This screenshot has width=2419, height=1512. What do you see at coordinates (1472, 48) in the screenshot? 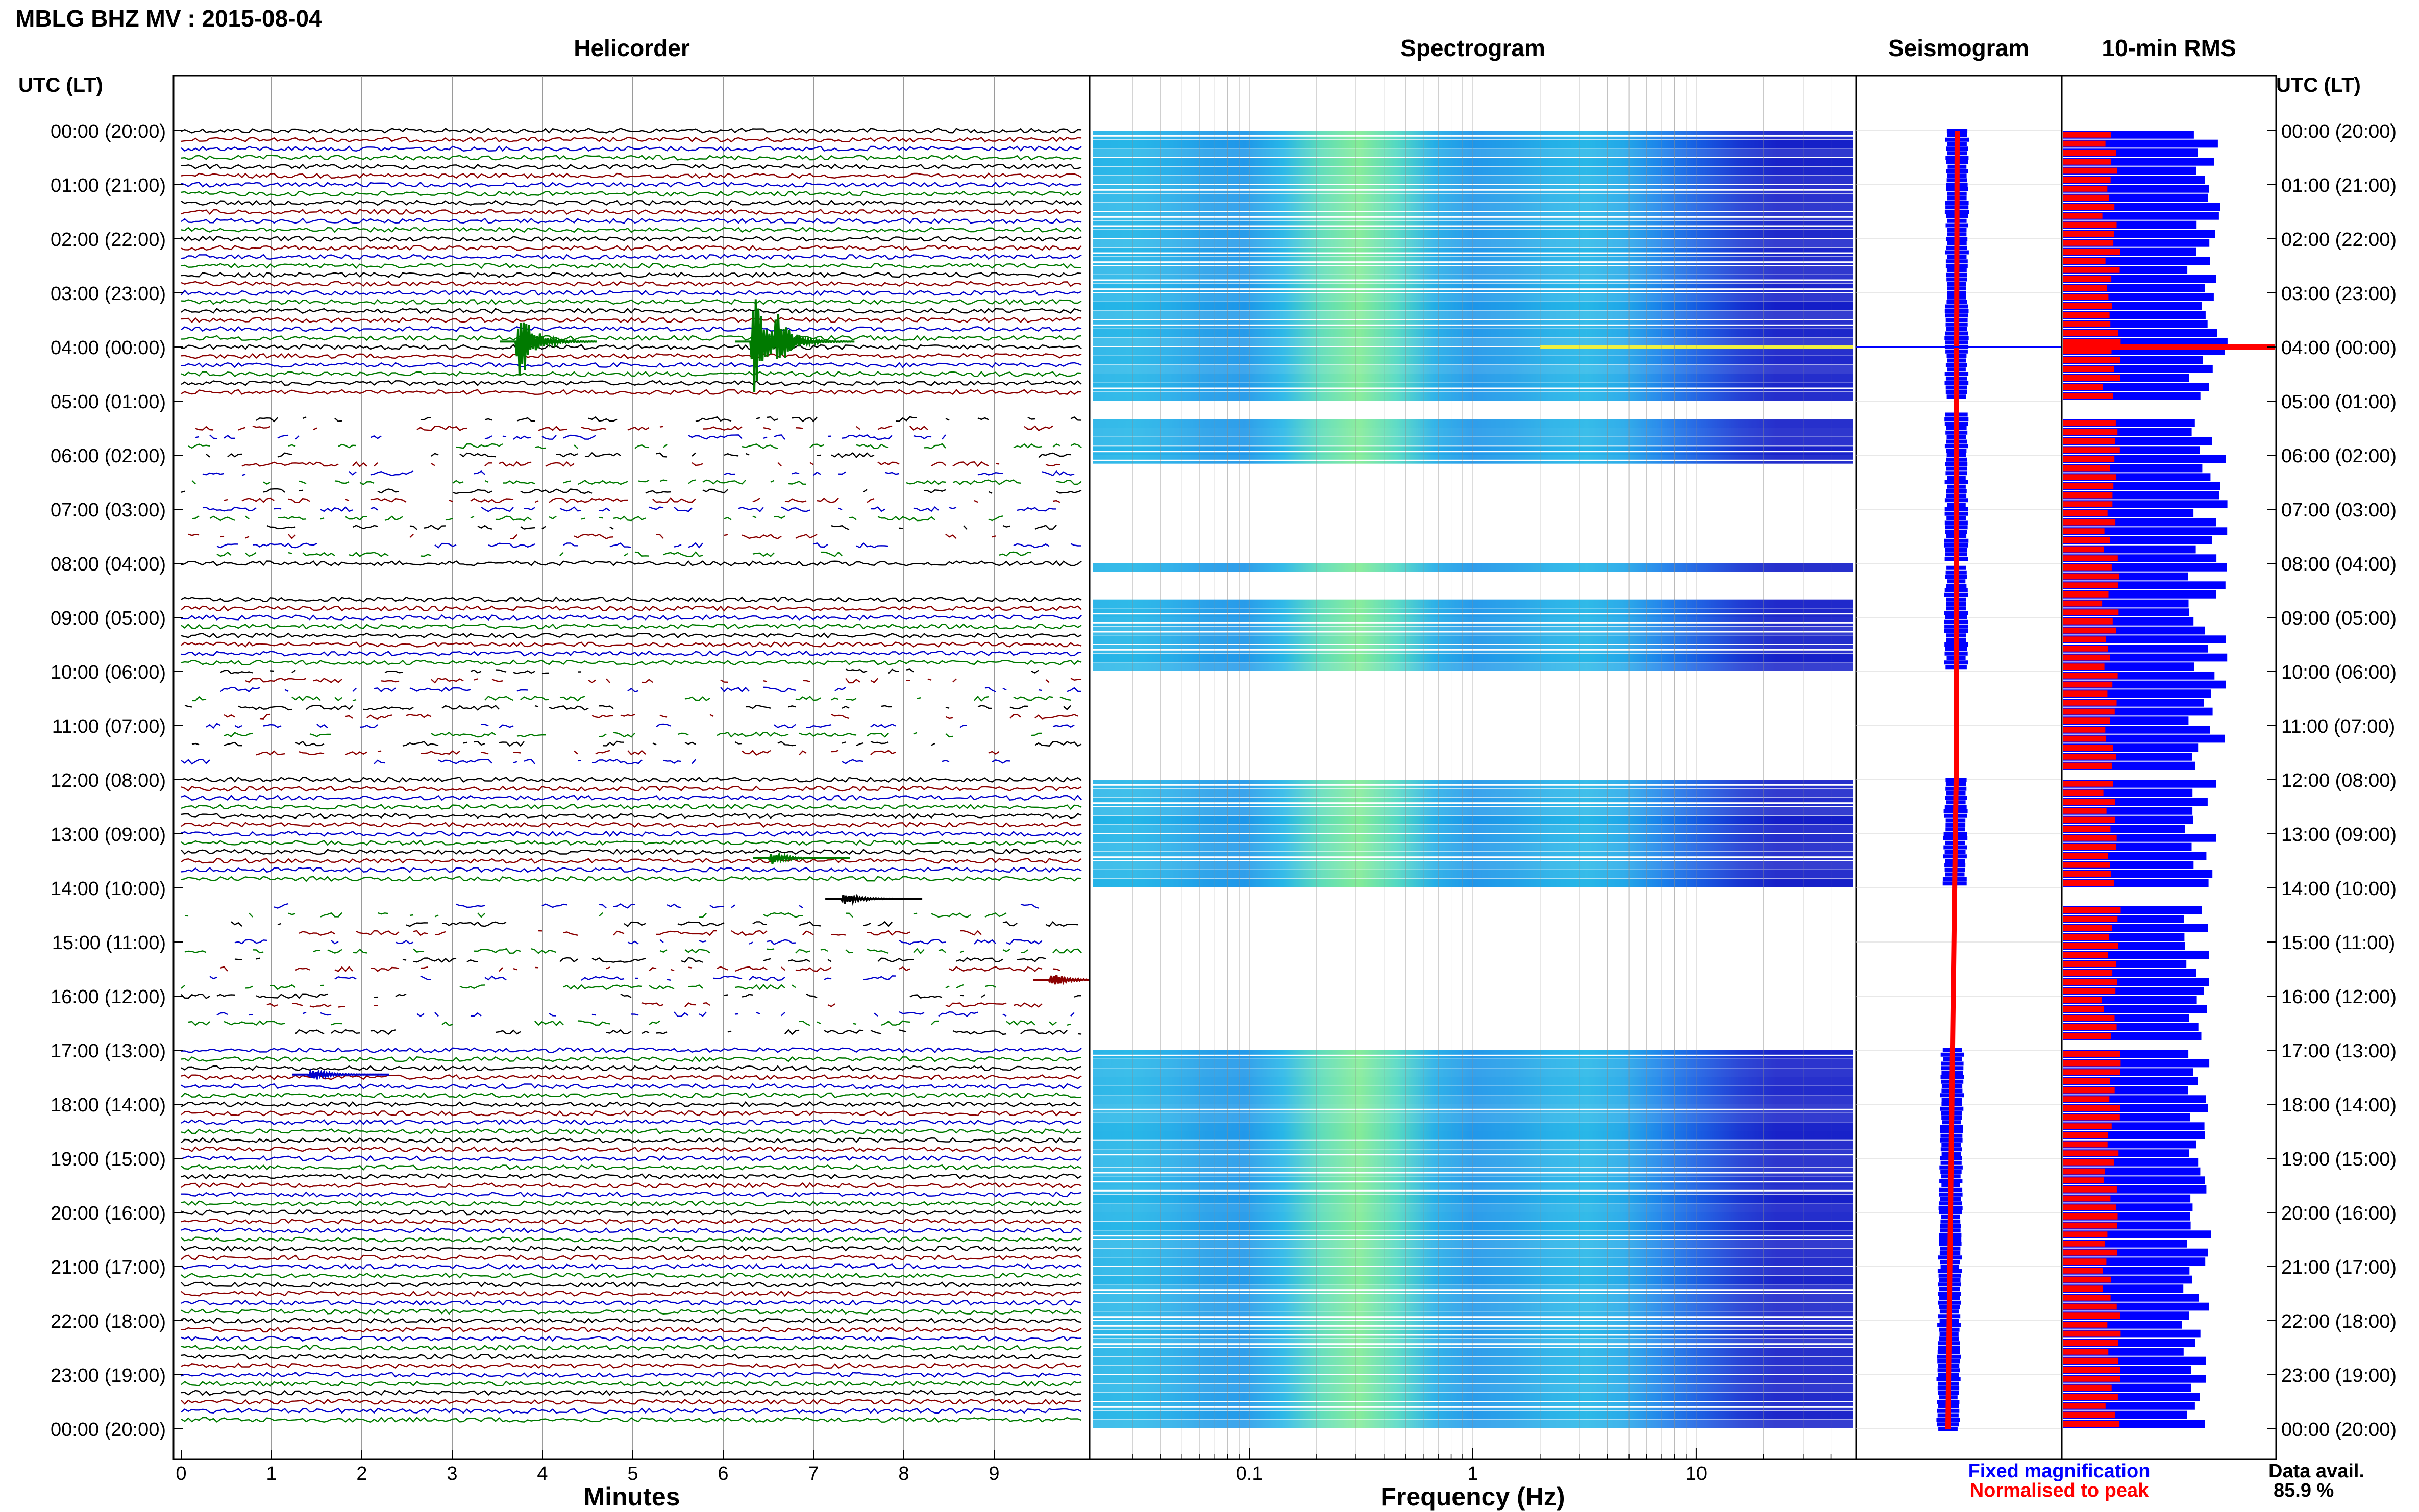
I see `spectrogram-title: Spectrogram` at bounding box center [1472, 48].